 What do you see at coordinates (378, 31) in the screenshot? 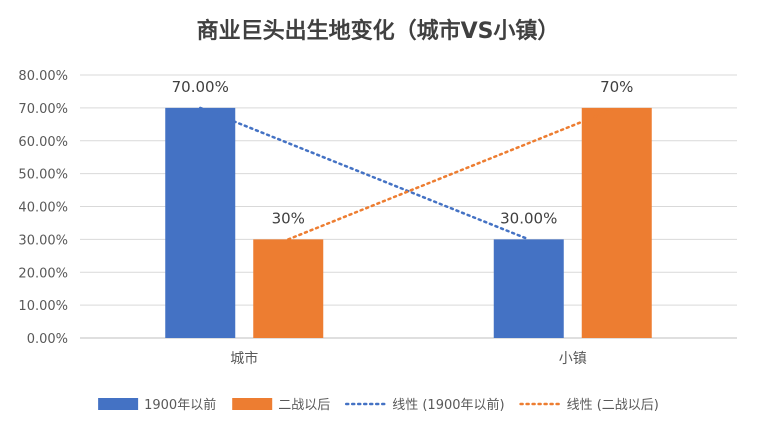
I see `chart-title: 商业巨头出生地变化（城市VS小镇）` at bounding box center [378, 31].